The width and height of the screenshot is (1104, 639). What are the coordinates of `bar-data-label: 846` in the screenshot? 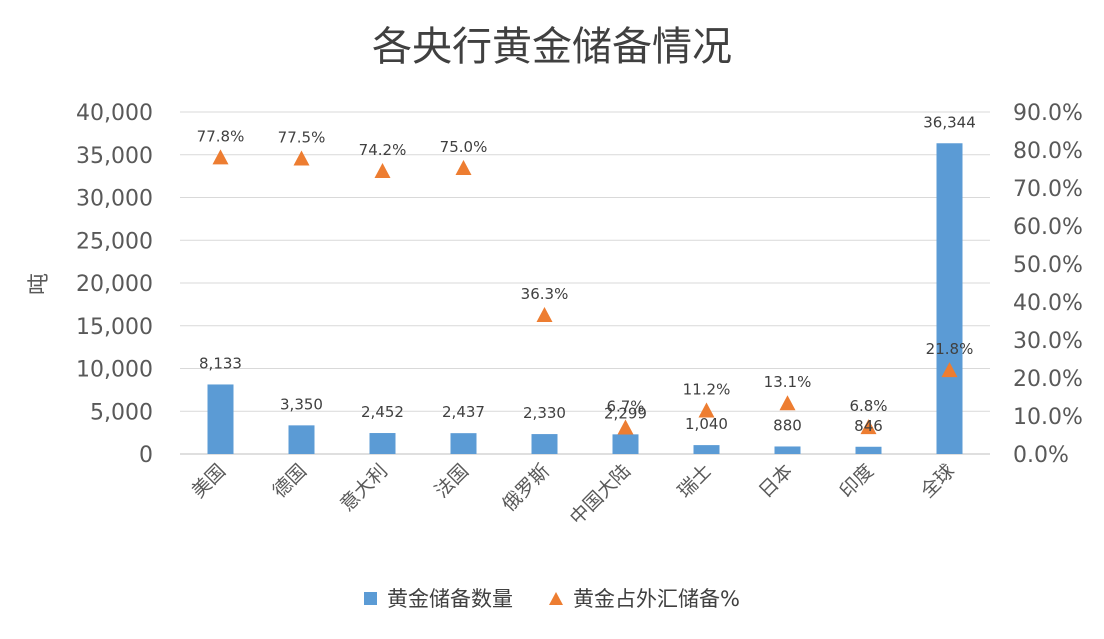 It's located at (868, 426).